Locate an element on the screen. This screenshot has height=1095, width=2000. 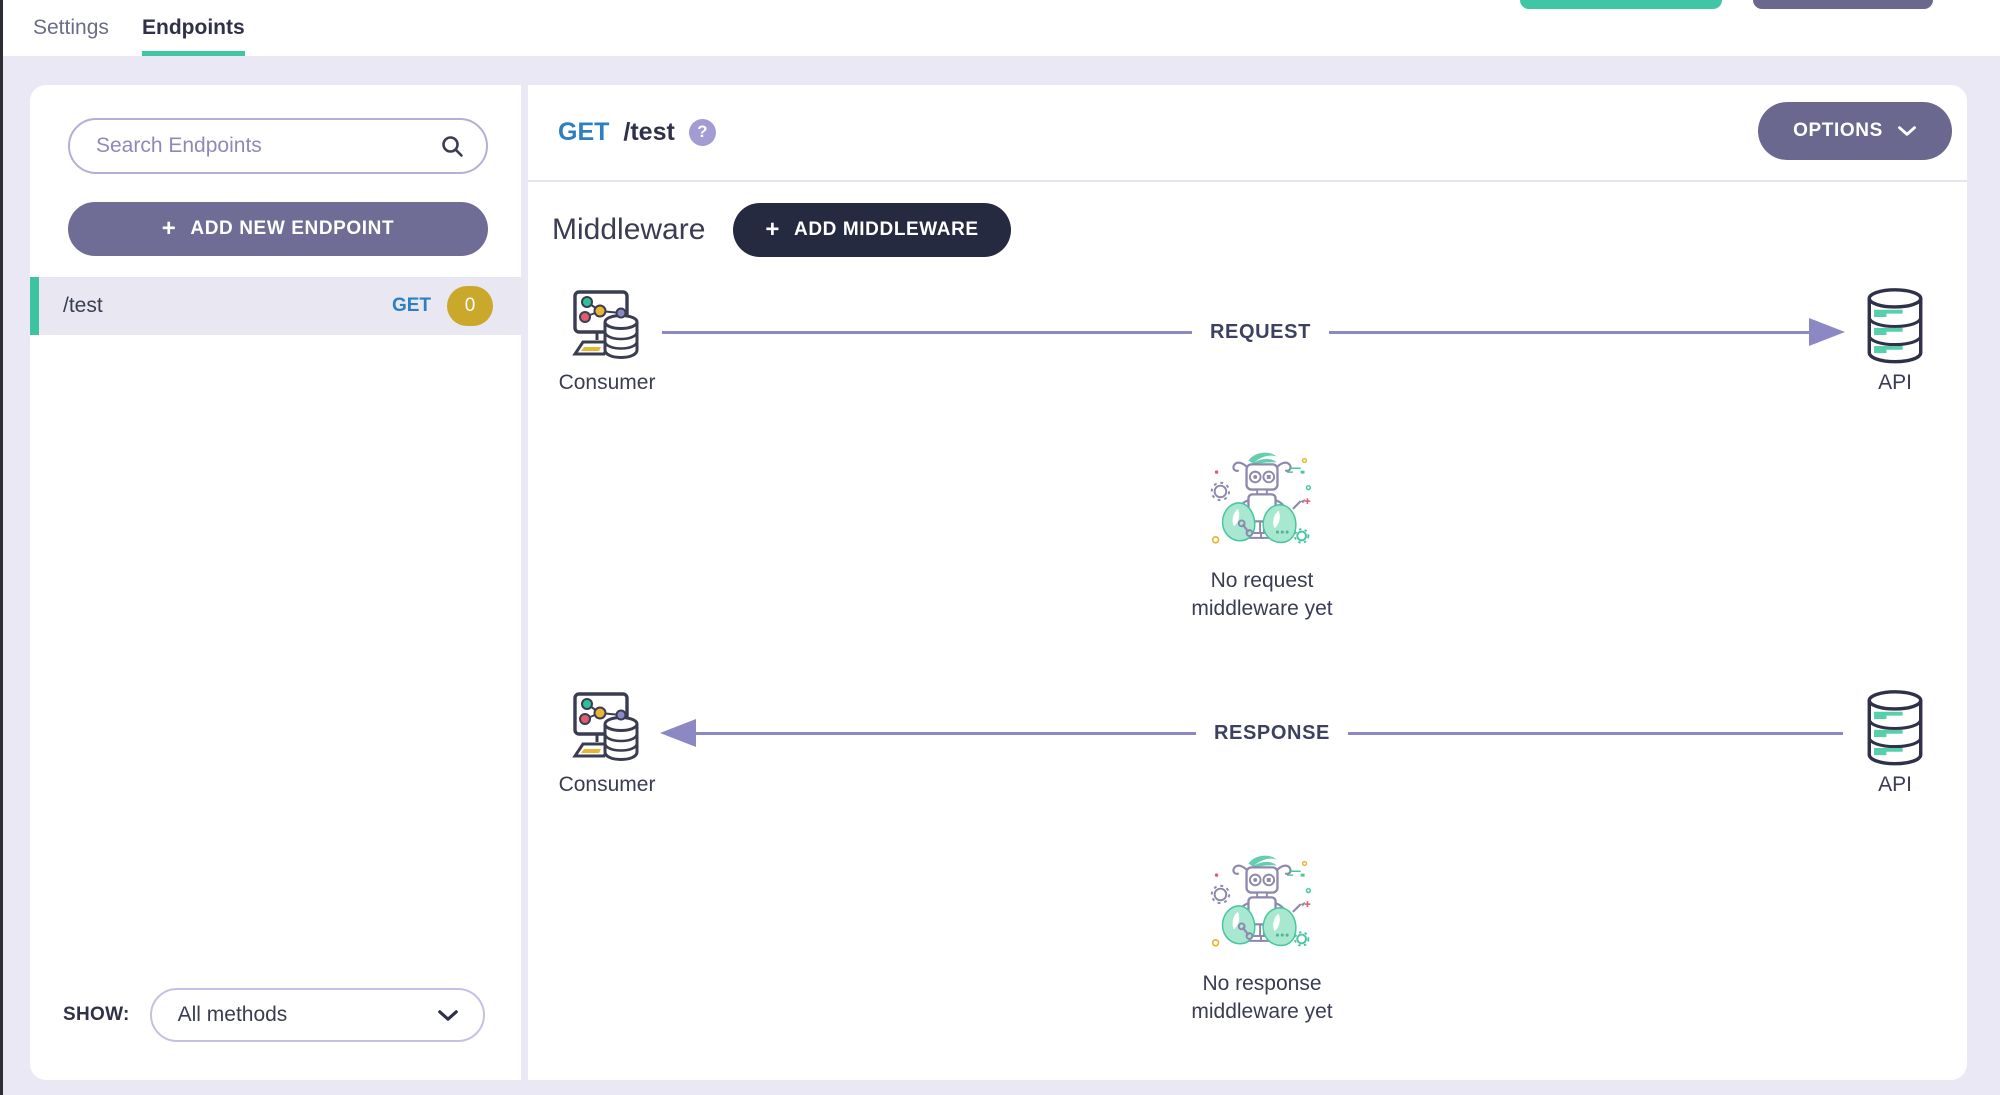
response-flow-line: RESPONSE is located at coordinates (1251, 733).